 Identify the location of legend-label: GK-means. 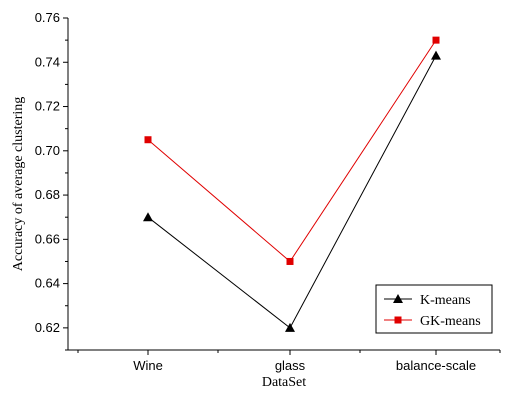
(450, 321).